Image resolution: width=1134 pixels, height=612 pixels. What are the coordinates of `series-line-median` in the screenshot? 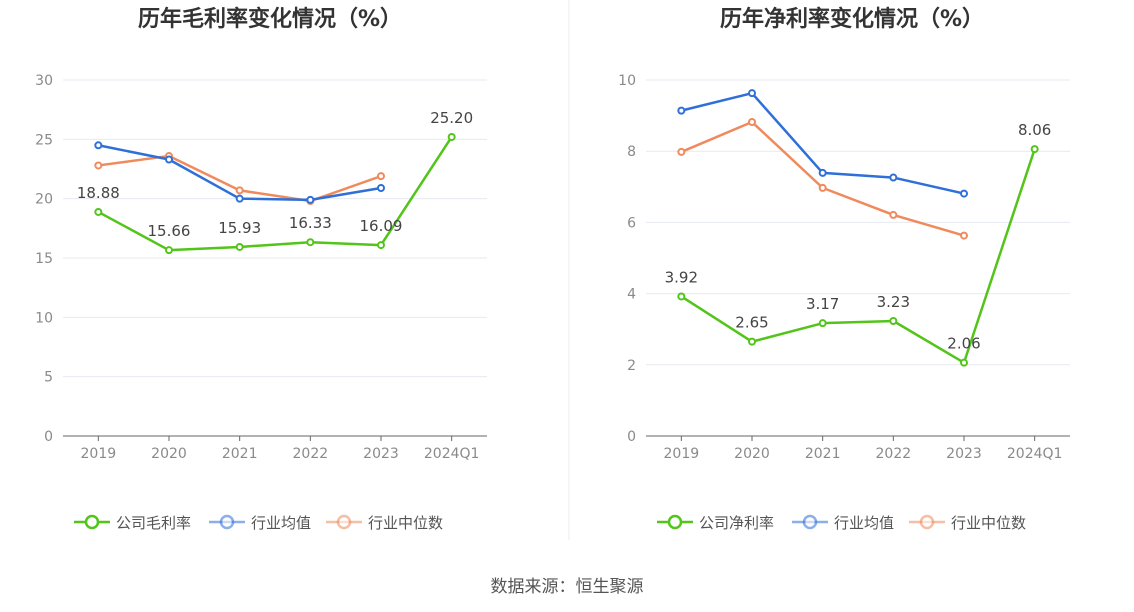 It's located at (822, 178).